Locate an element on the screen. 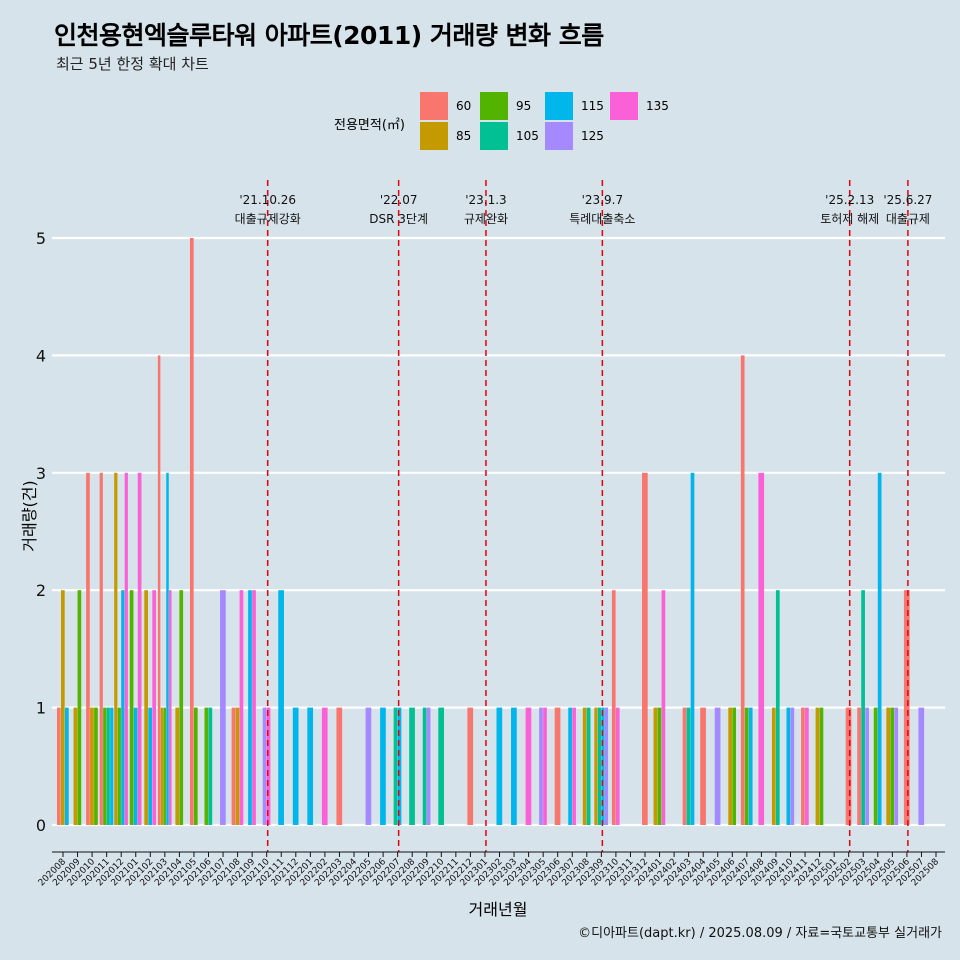 This screenshot has height=960, width=960. legend-label-105: 105 is located at coordinates (527, 136).